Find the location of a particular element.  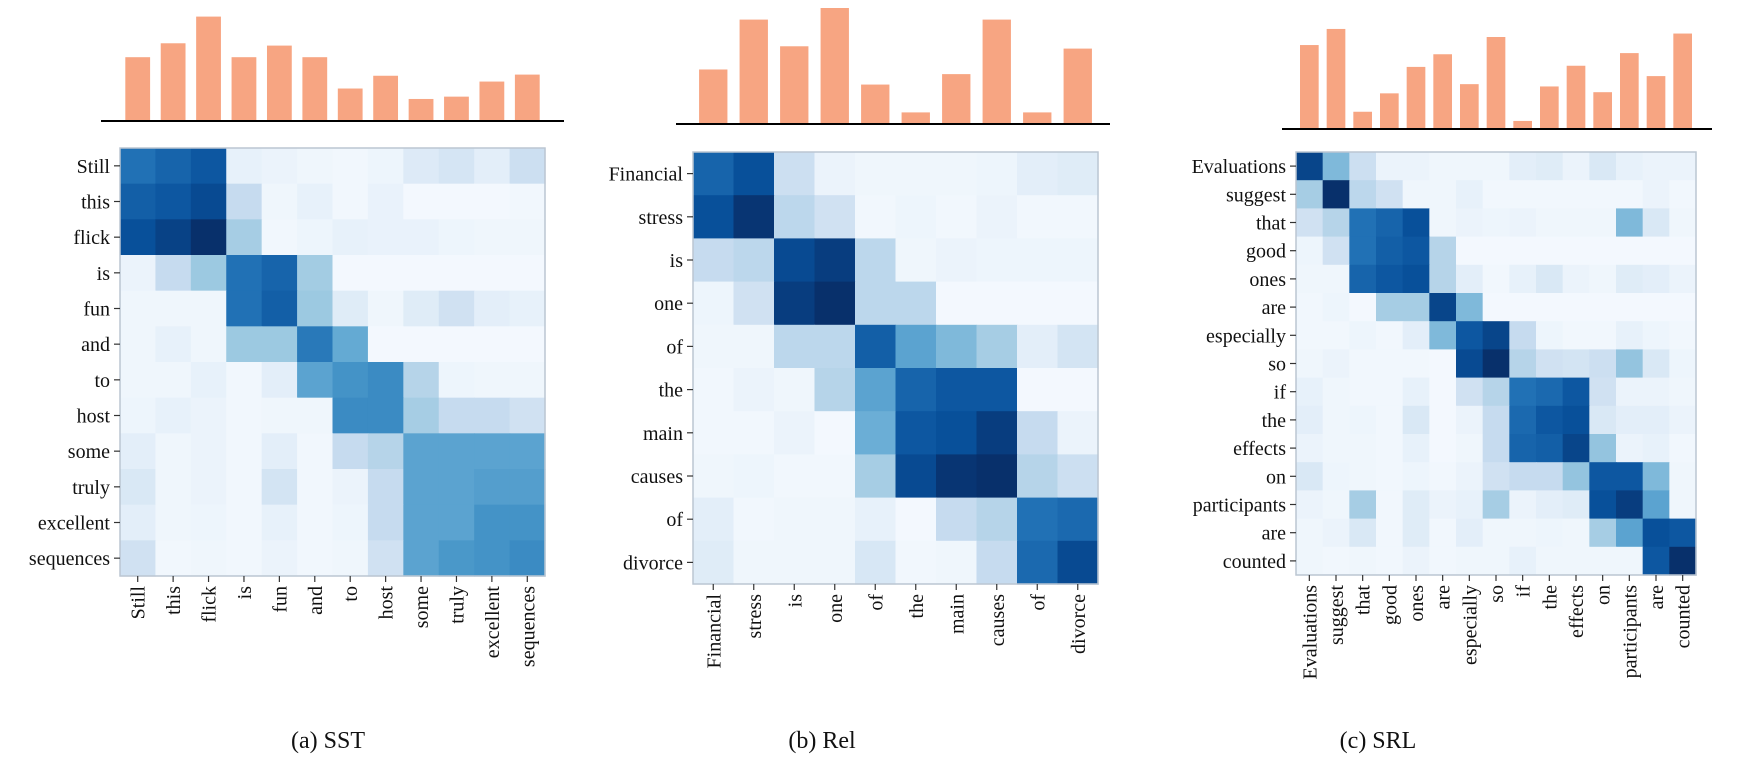

x-tick-label-0-9: truly is located at coordinates (457, 605).